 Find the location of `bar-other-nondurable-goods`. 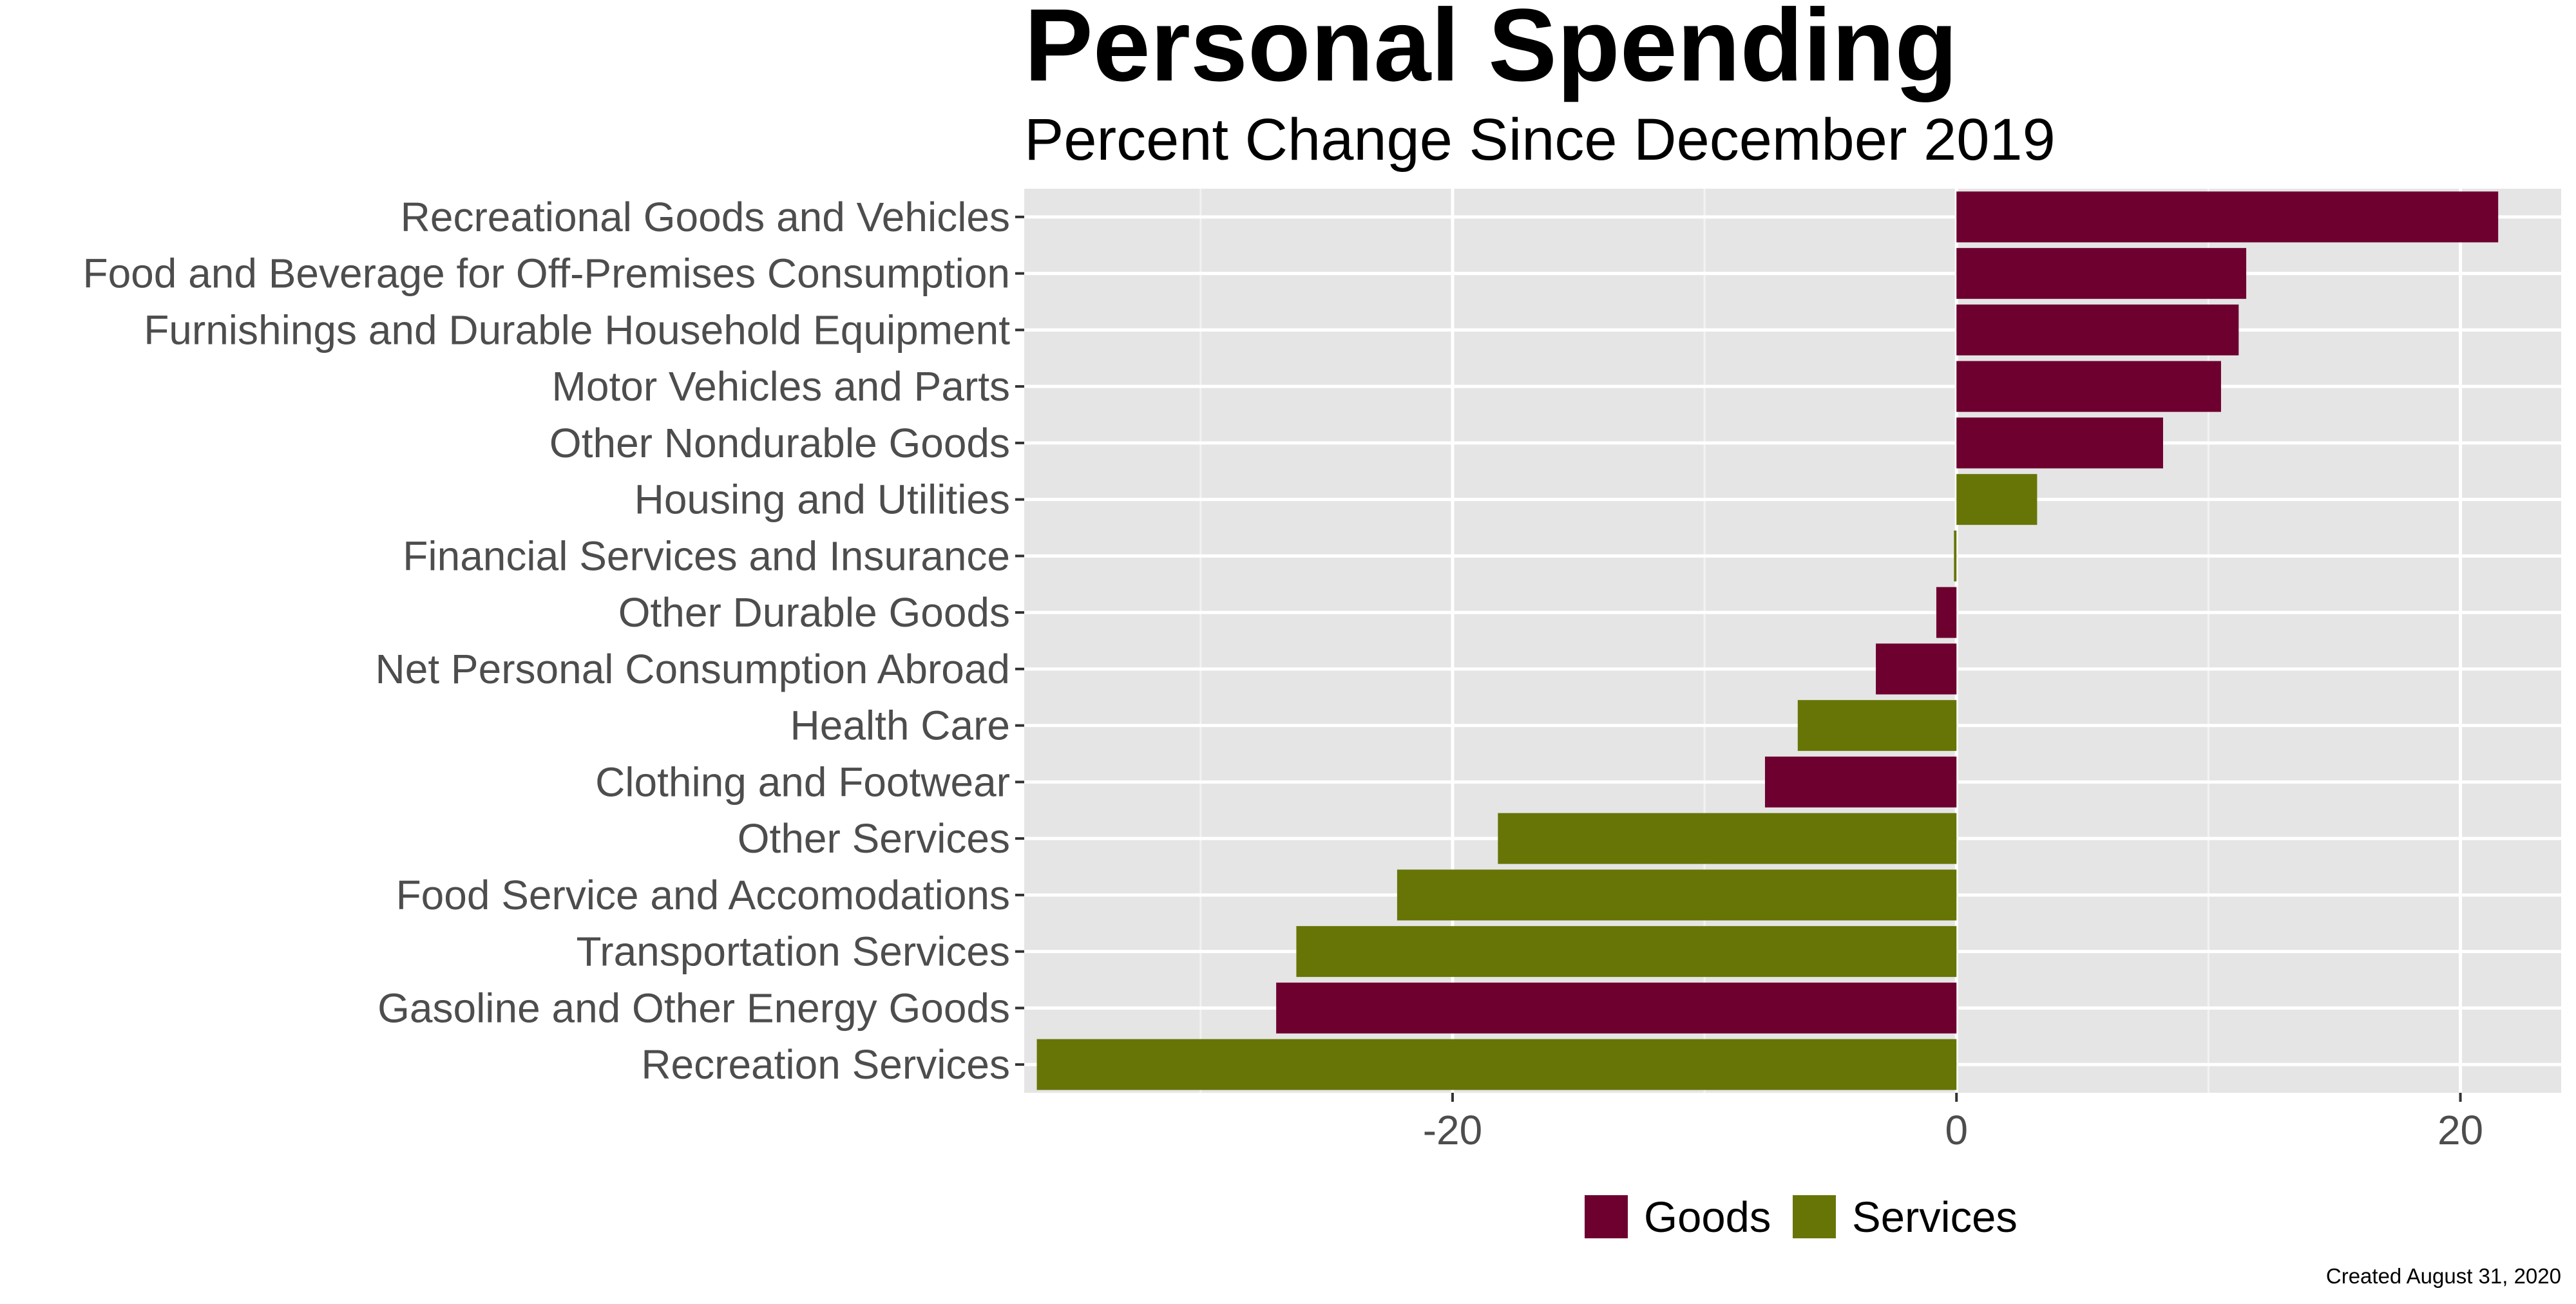

bar-other-nondurable-goods is located at coordinates (2059, 443).